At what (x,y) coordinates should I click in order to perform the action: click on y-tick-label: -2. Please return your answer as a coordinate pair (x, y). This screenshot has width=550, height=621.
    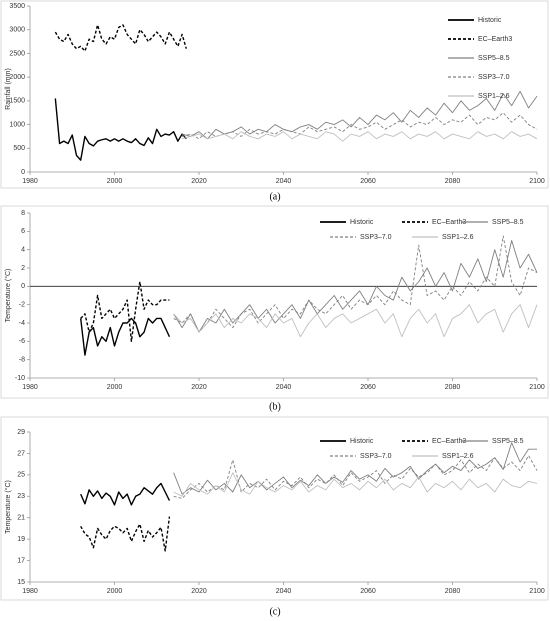
    Looking at the image, I should click on (22, 305).